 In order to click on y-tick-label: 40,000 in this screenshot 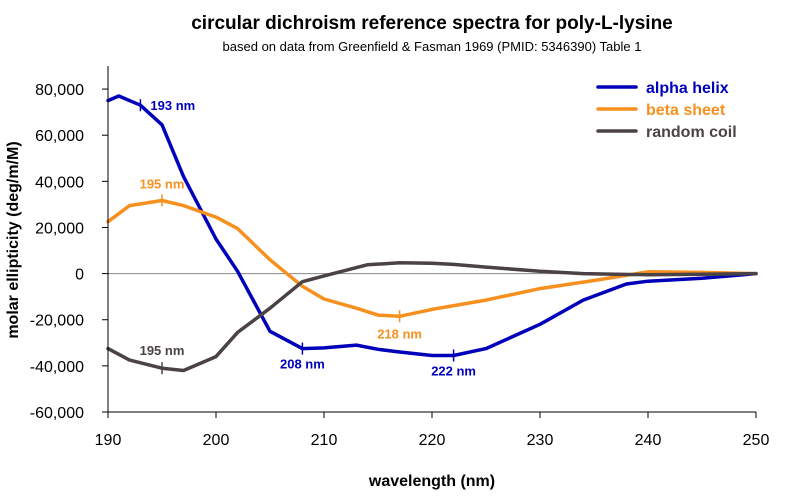, I will do `click(59, 182)`.